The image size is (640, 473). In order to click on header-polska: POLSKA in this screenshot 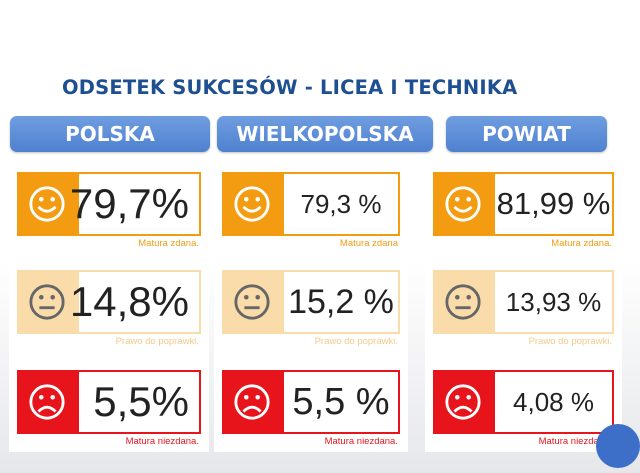, I will do `click(110, 134)`.